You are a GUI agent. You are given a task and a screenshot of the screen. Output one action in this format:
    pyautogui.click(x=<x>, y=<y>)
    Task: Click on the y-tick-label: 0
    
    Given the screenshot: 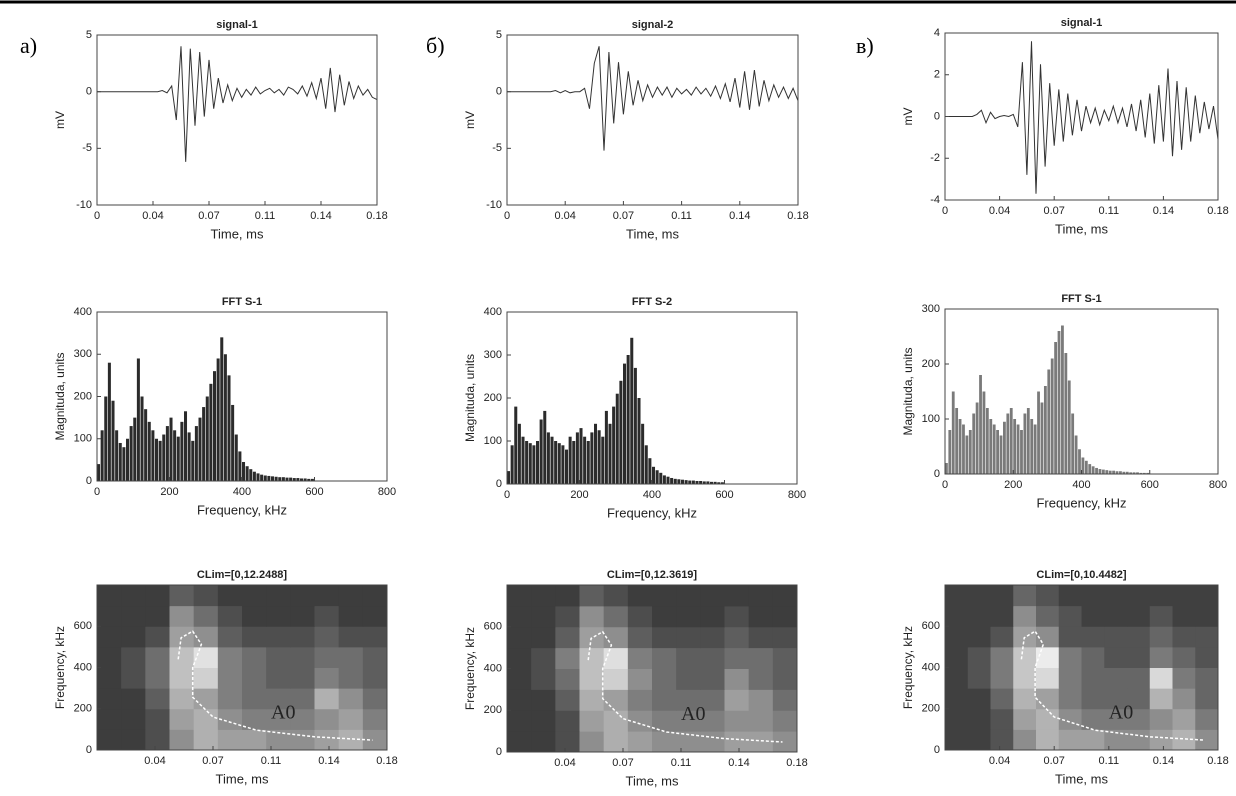 What is the action you would take?
    pyautogui.click(x=89, y=750)
    